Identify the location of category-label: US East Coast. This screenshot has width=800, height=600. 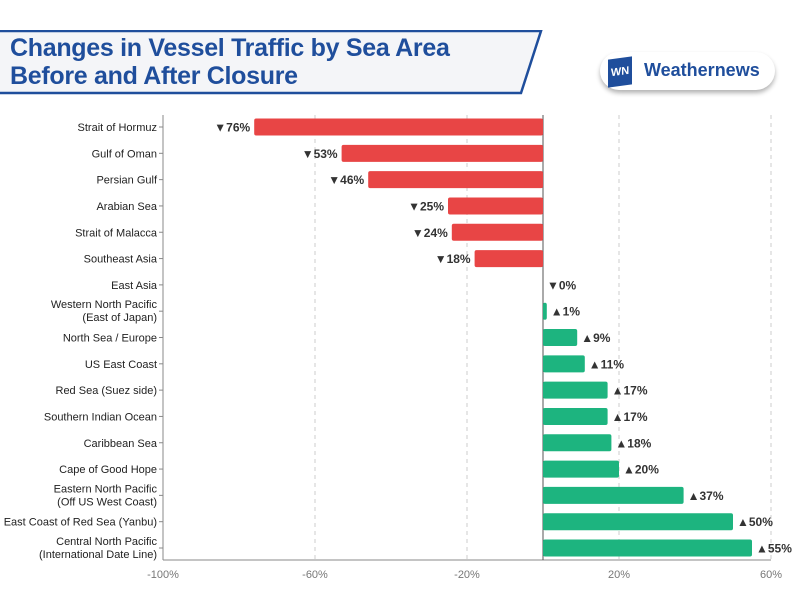
(121, 365).